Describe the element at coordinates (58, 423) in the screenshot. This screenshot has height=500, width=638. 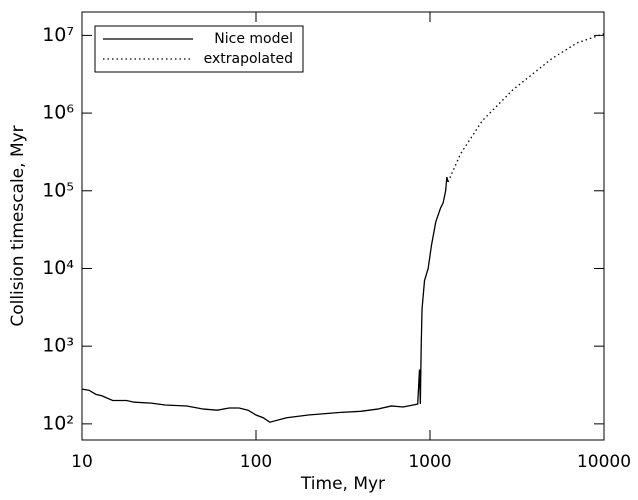
I see `y-tick-label: 10²` at that location.